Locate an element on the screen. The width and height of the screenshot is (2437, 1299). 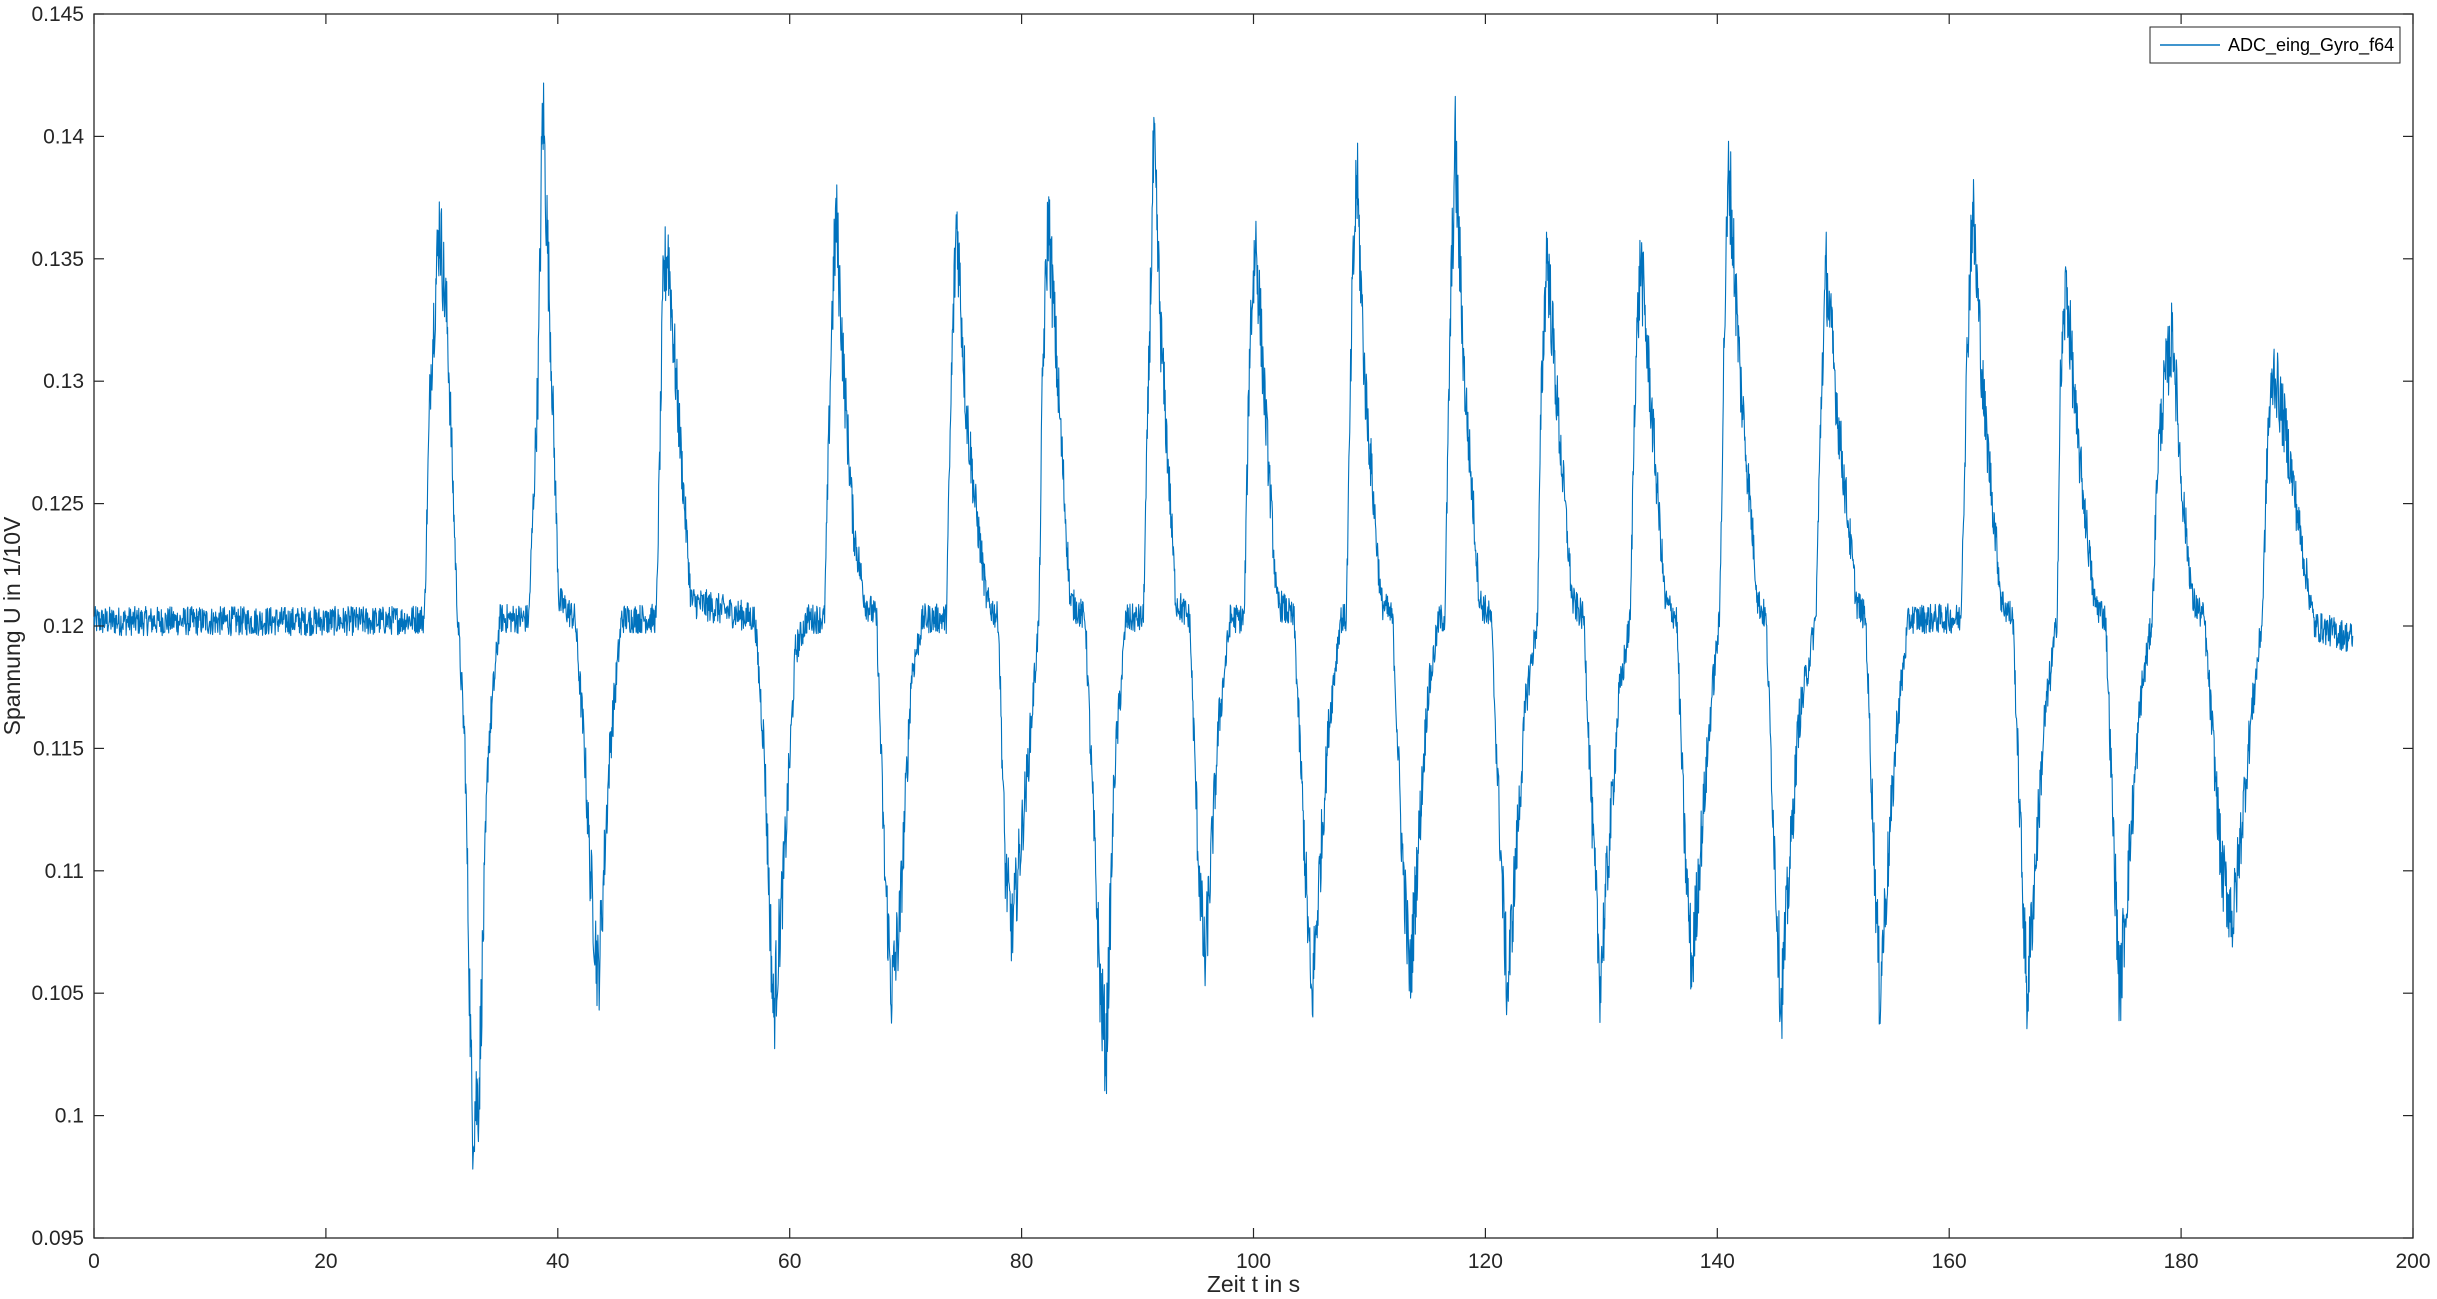
x-tick-label: 120 is located at coordinates (1485, 1261).